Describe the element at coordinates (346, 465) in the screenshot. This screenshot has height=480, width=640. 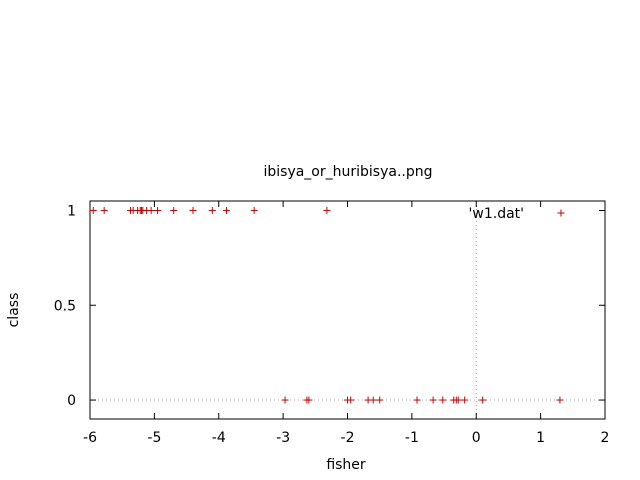
I see `x-axis-label: fisher` at that location.